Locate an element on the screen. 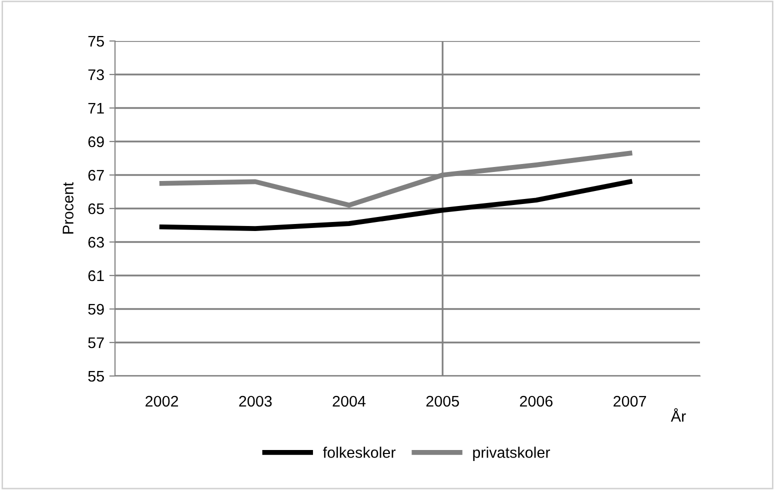  legend-label: privatskoler is located at coordinates (511, 453).